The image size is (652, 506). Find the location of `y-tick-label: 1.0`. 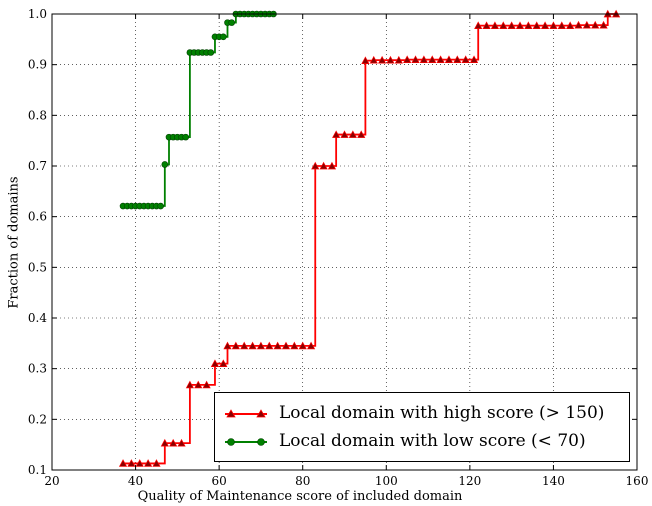

y-tick-label: 1.0 is located at coordinates (37, 14).